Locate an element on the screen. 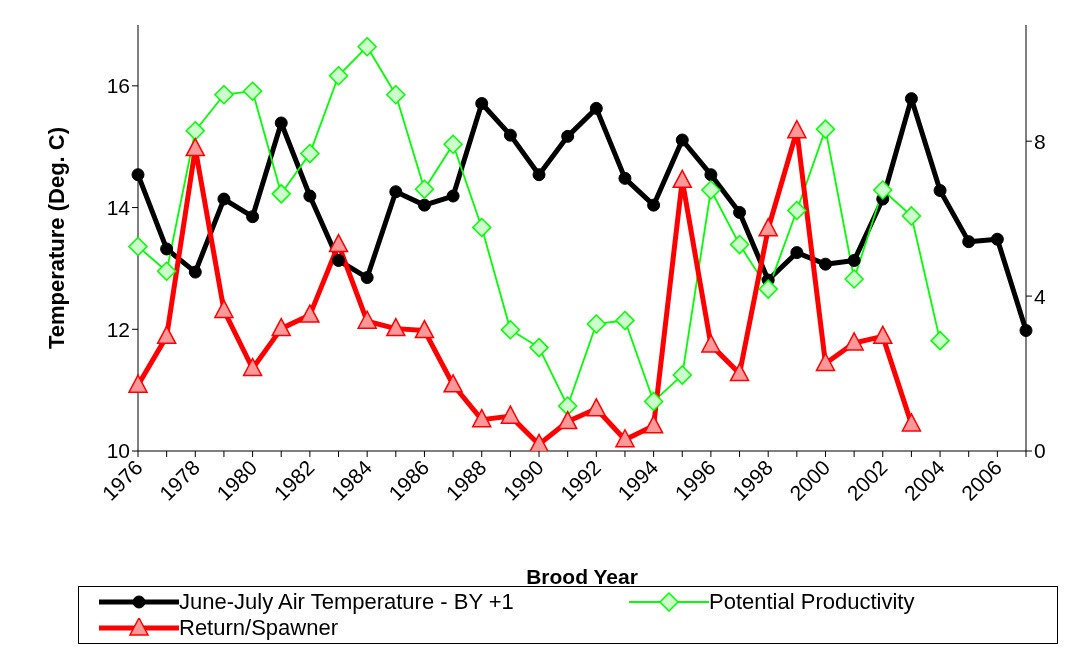 The width and height of the screenshot is (1074, 657). y2-tick-label: 0 is located at coordinates (1040, 451).